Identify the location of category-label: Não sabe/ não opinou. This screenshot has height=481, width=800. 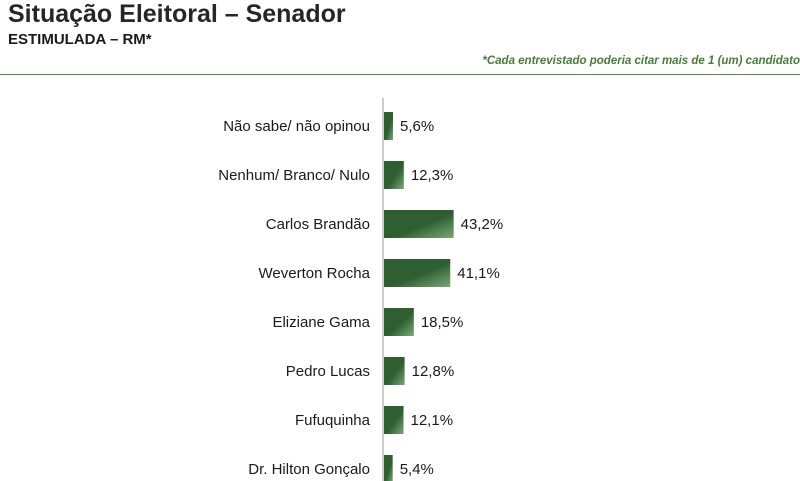
(296, 126).